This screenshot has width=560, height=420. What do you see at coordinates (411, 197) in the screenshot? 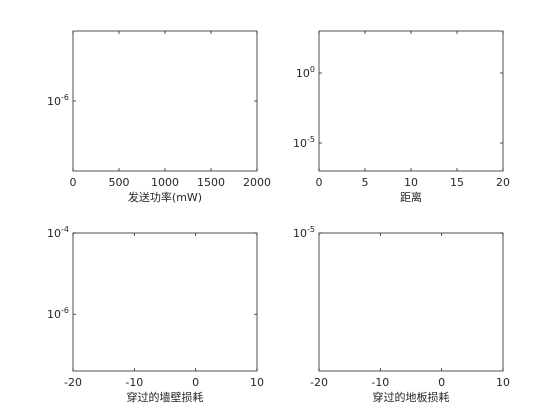
I see `x-axis-label: 距离` at bounding box center [411, 197].